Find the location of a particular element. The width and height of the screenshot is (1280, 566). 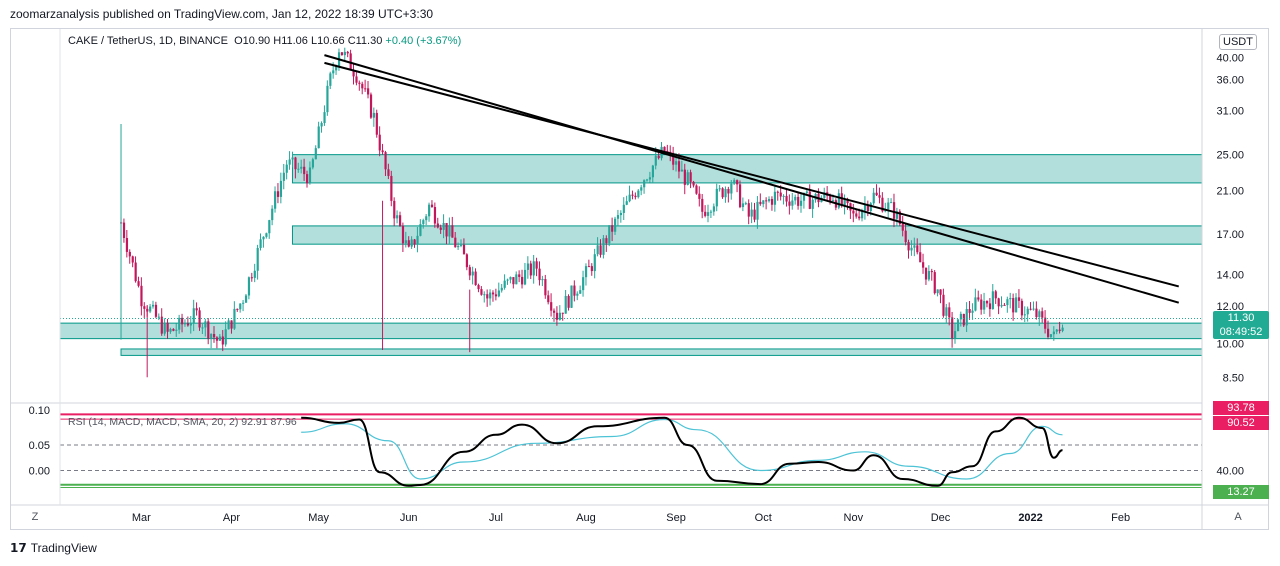

time-tick-label: 2022 is located at coordinates (1030, 518).